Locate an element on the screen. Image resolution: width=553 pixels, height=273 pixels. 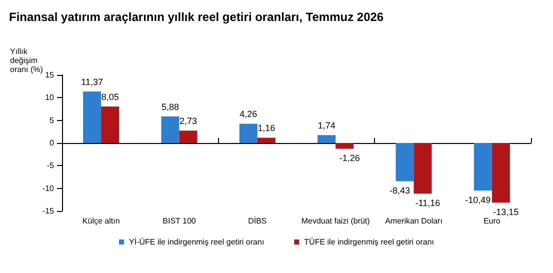
data-label: -8,43 is located at coordinates (399, 191).